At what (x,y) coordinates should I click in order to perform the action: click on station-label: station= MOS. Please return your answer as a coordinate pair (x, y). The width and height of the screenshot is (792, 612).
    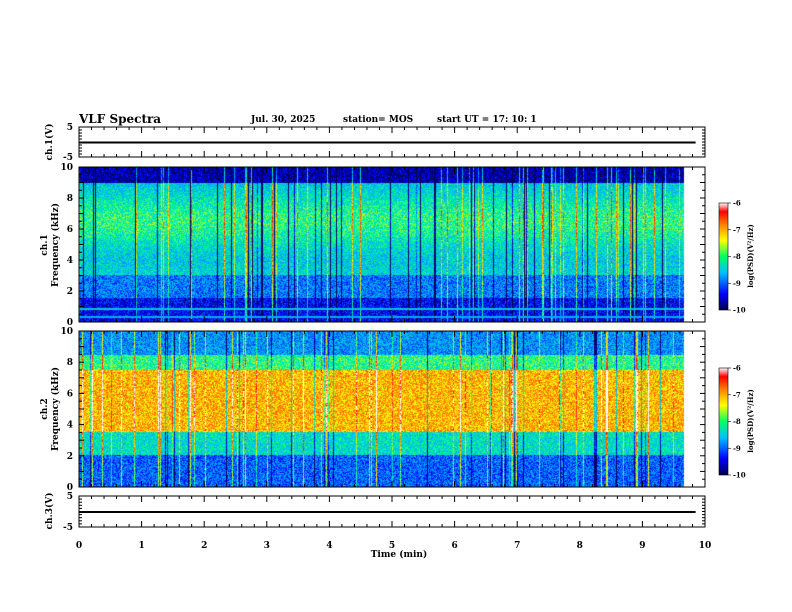
    Looking at the image, I should click on (378, 120).